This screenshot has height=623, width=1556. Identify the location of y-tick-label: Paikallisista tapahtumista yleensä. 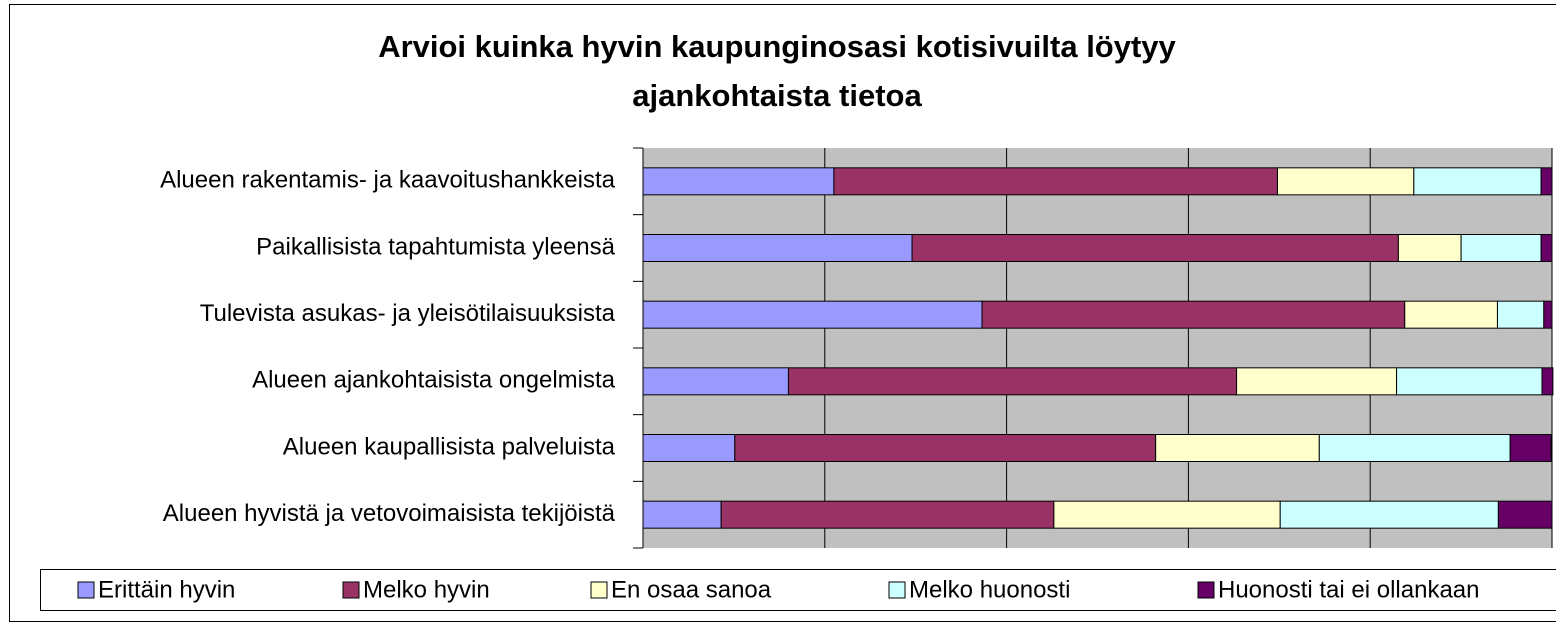
(436, 246).